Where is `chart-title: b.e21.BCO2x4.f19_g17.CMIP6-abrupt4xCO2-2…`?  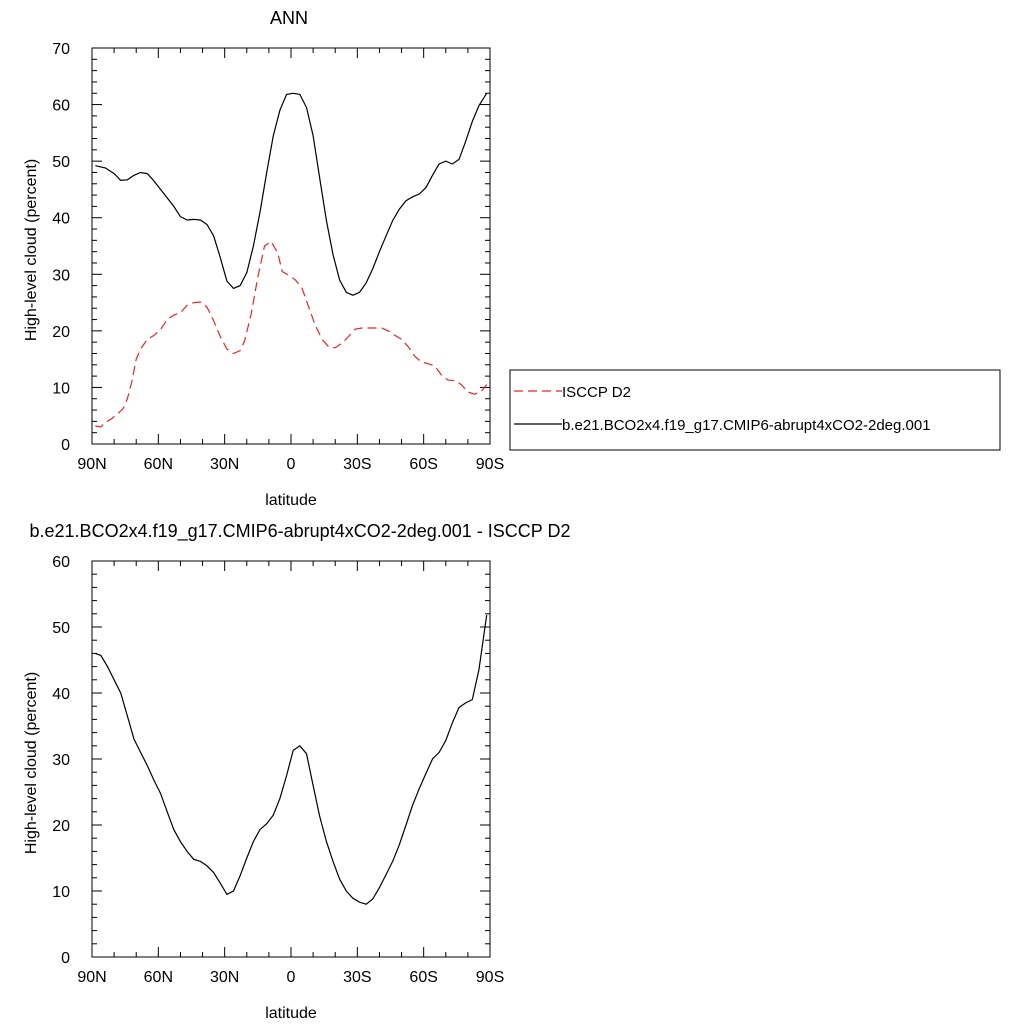 chart-title: b.e21.BCO2x4.f19_g17.CMIP6-abrupt4xCO2-2… is located at coordinates (300, 531).